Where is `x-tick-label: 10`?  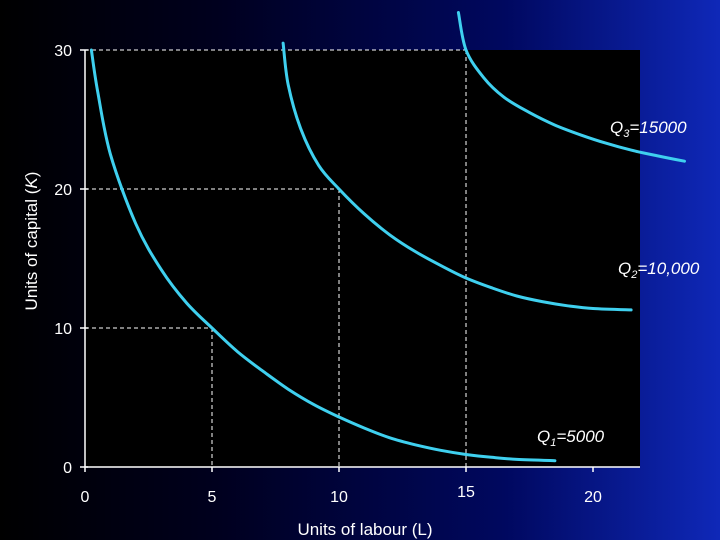
x-tick-label: 10 is located at coordinates (339, 497).